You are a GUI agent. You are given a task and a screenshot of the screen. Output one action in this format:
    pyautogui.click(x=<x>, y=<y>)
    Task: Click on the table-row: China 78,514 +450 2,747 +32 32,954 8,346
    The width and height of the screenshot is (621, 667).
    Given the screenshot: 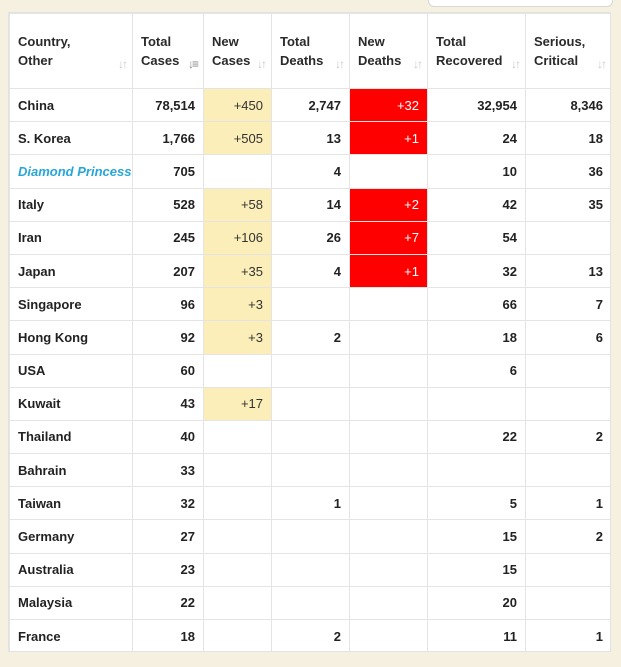 What is the action you would take?
    pyautogui.click(x=309, y=105)
    